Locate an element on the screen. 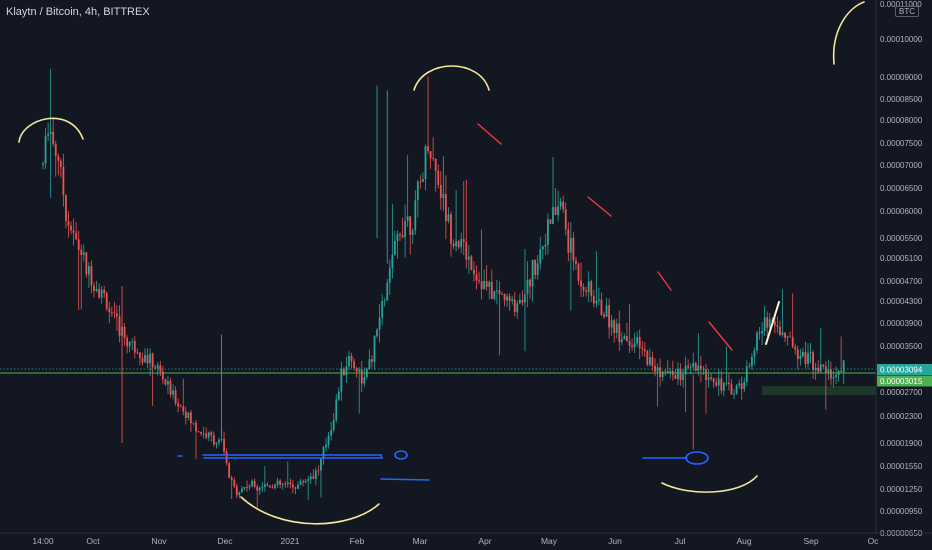 The height and width of the screenshot is (550, 932). white-trend-aug is located at coordinates (772, 323).